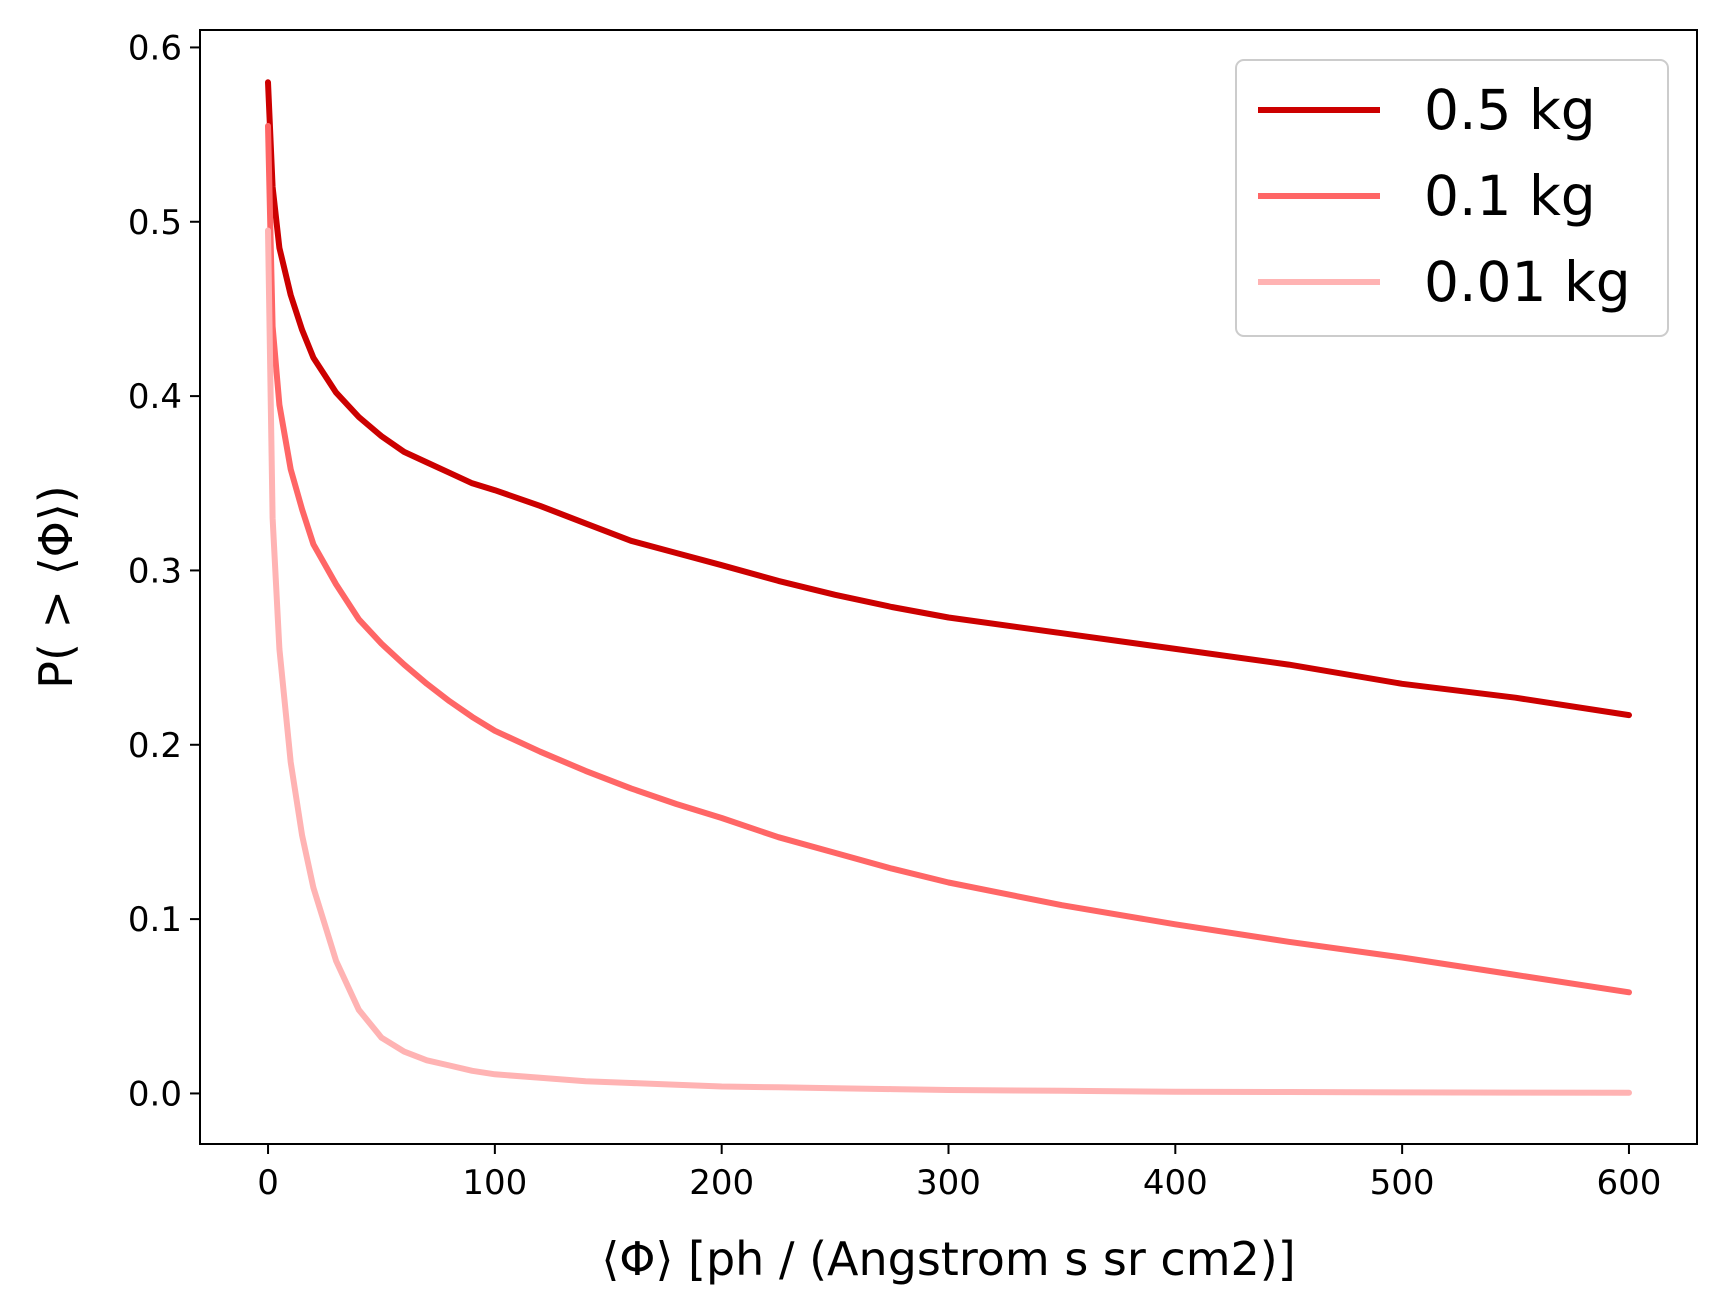 This screenshot has height=1315, width=1717. I want to click on legend: 0.5 kg 0.1 kg 0.01 kg, so click(1452, 198).